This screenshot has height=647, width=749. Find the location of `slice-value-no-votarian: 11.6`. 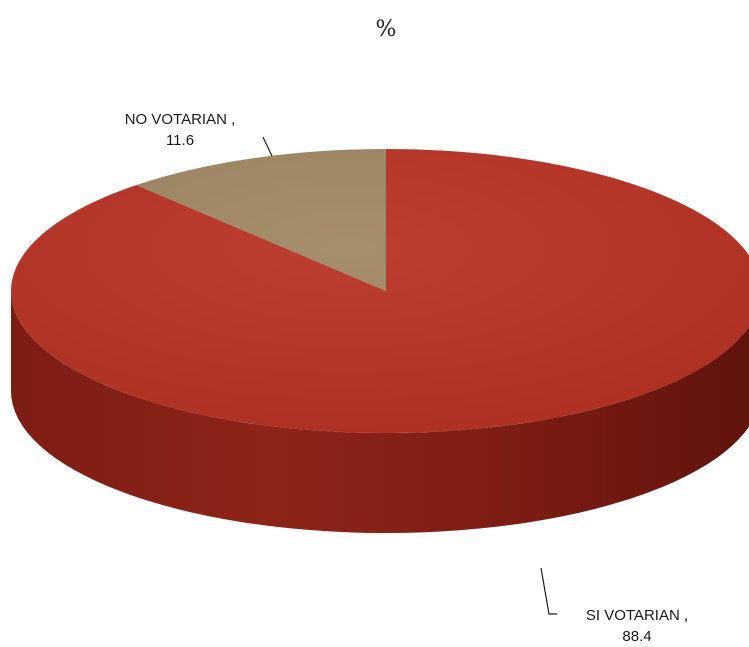

slice-value-no-votarian: 11.6 is located at coordinates (180, 140).